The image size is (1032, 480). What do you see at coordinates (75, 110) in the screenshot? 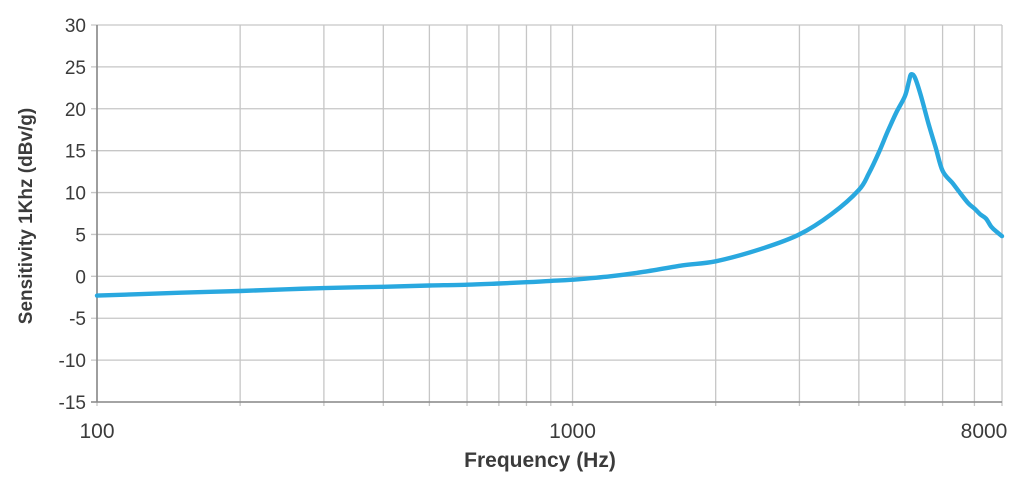
I see `y-tick-label: 20` at bounding box center [75, 110].